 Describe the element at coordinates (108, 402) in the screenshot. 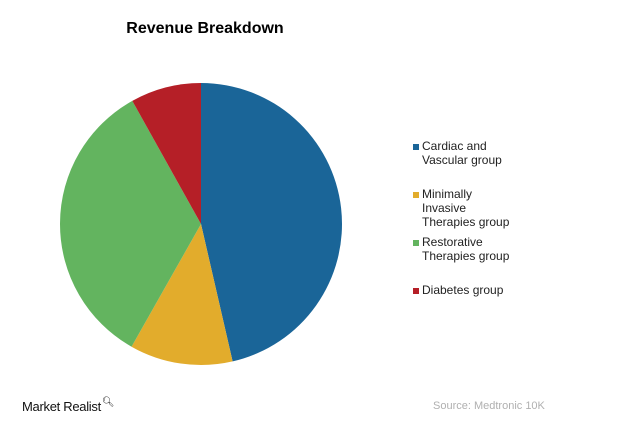

I see `magnifier-icon: 🔍︎` at that location.